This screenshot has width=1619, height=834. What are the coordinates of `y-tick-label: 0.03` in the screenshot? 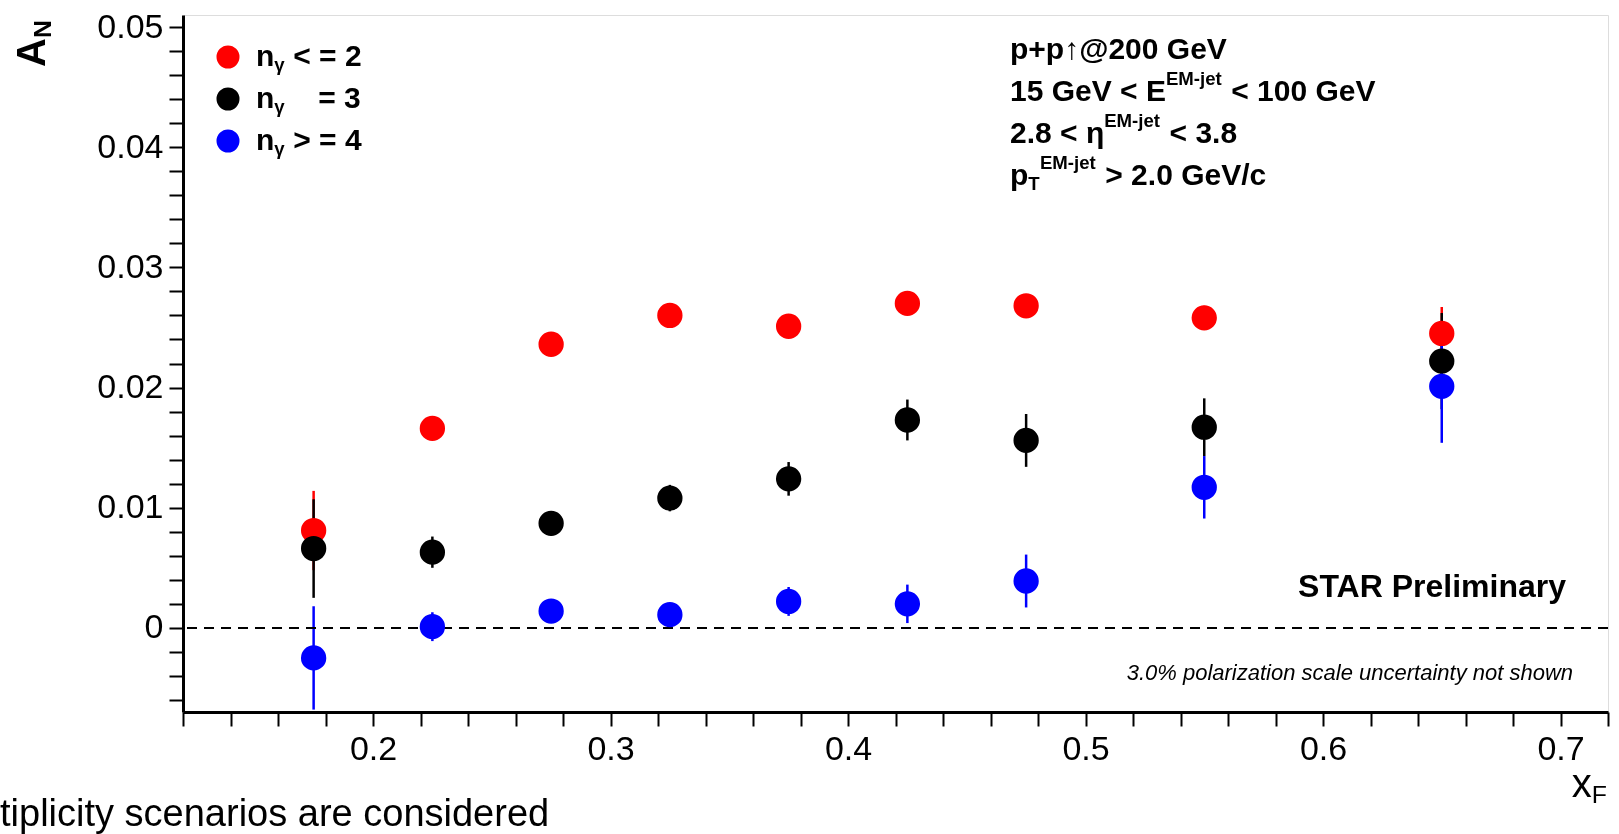 It's located at (130, 265).